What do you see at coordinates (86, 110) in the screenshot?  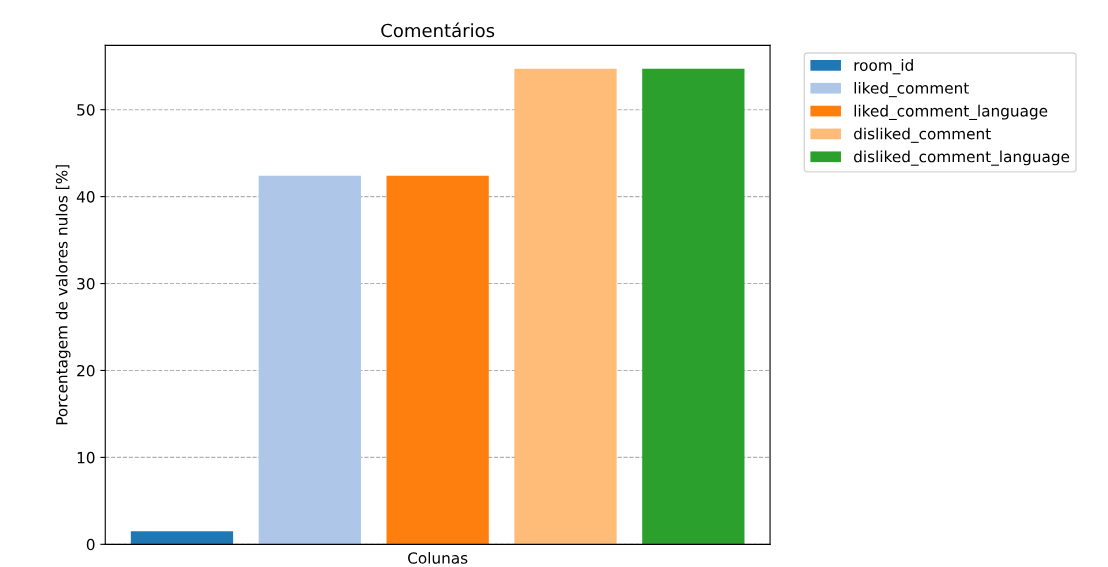 I see `y-tick-label: 50` at bounding box center [86, 110].